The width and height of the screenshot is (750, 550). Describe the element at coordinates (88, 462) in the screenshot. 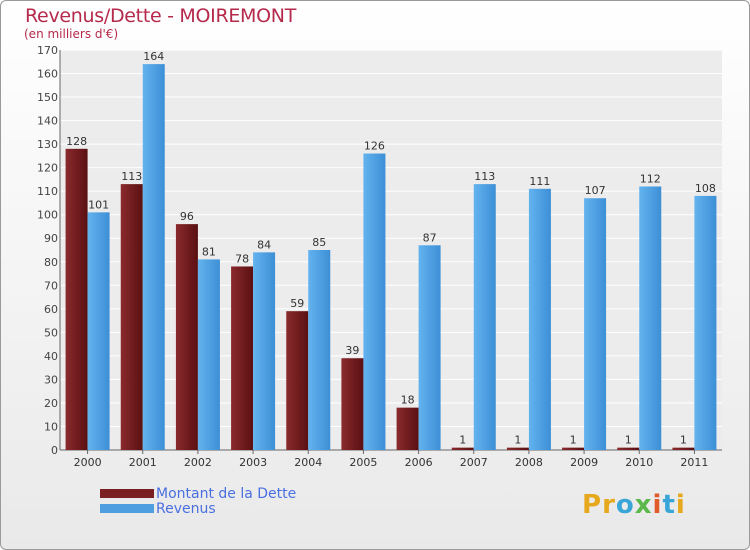

I see `x-tick-label: 2000` at that location.